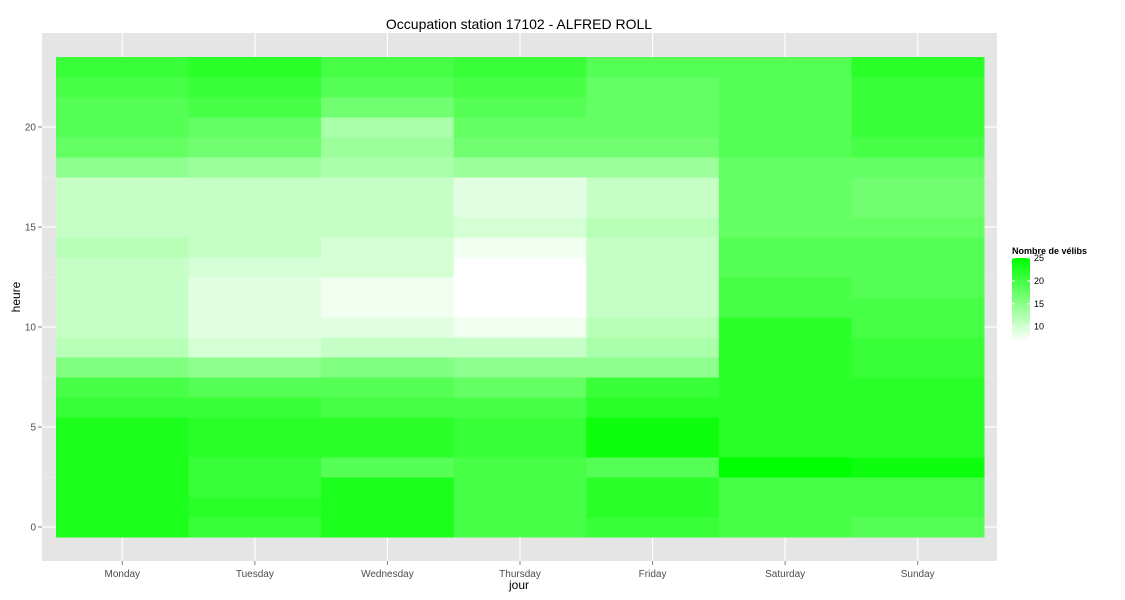 The image size is (1125, 600). Describe the element at coordinates (518, 585) in the screenshot. I see `x-axis-title: jour` at that location.